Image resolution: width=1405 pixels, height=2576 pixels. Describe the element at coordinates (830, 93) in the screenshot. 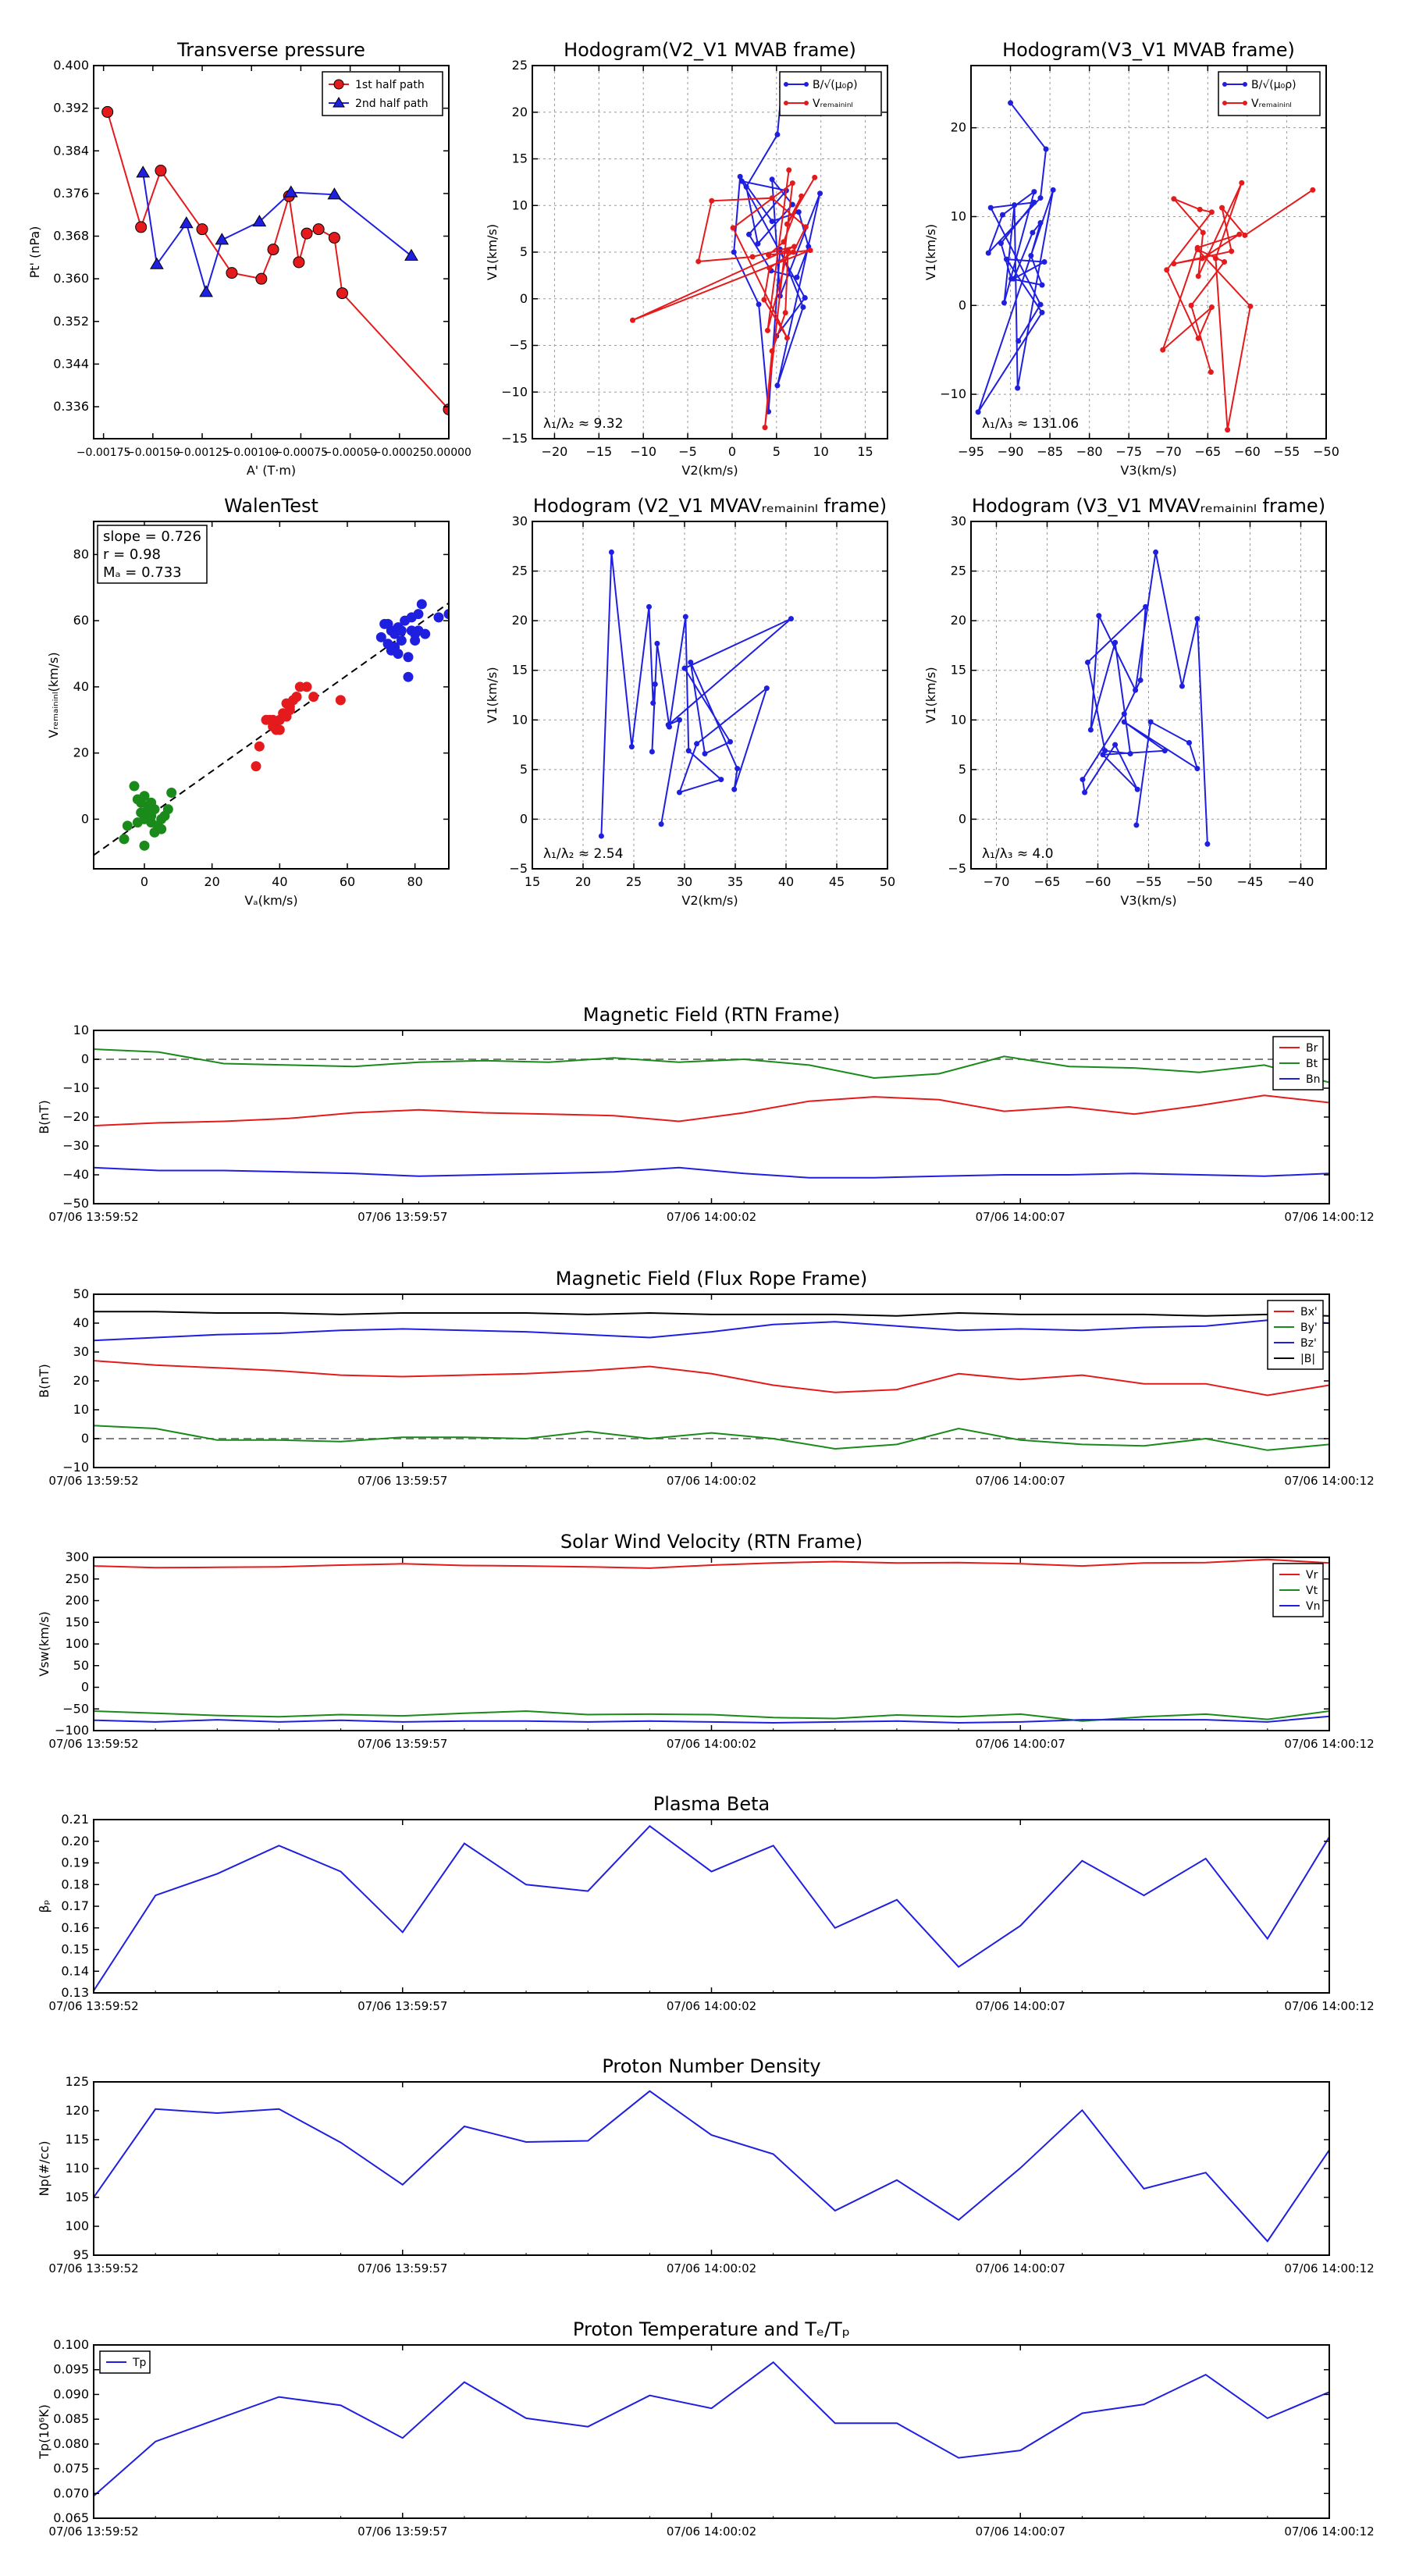

I see `legend: B/√(μ₀ρ) Vᵣₑₘₐᵢₙᵢₙₗ` at that location.